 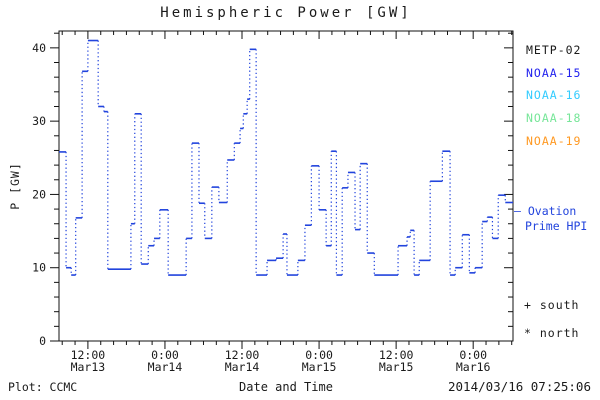 What do you see at coordinates (286, 387) in the screenshot?
I see `x-axis-title: Date and Time` at bounding box center [286, 387].